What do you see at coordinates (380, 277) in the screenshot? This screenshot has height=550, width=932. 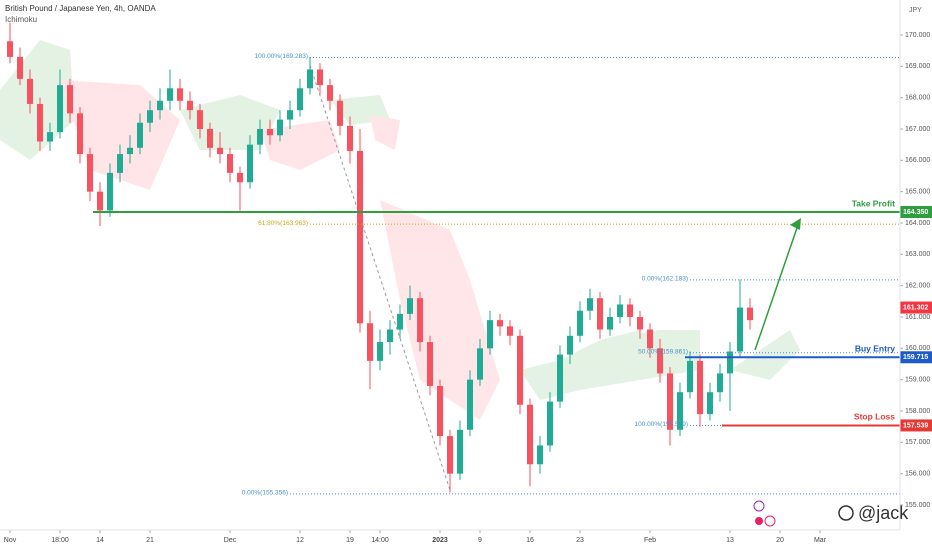 I see `trend-line` at bounding box center [380, 277].